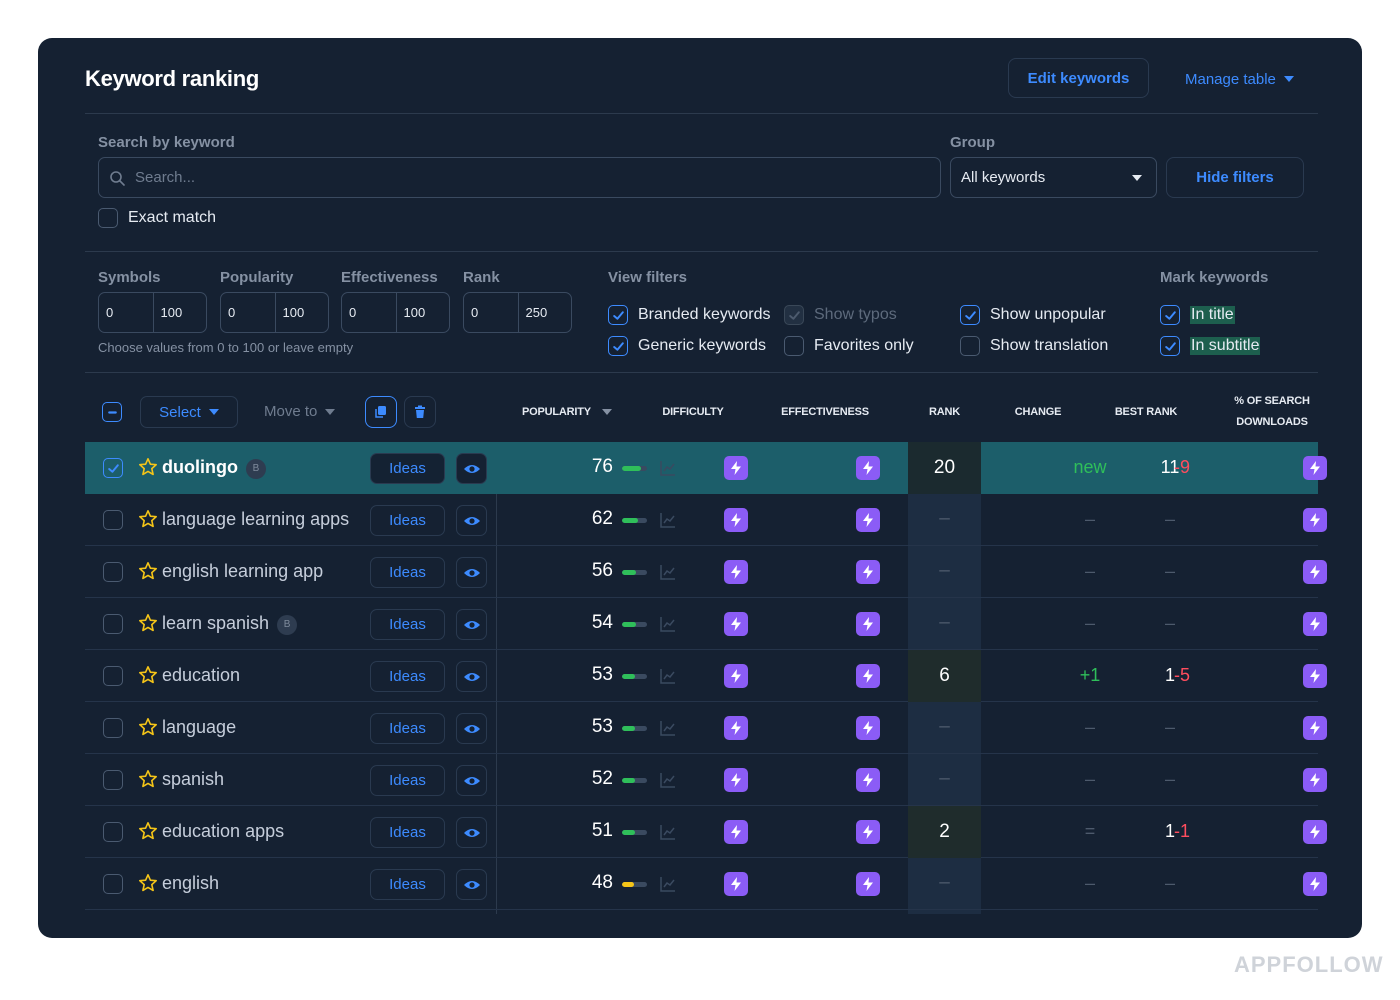 Image resolution: width=1400 pixels, height=1000 pixels. Describe the element at coordinates (544, 312) in the screenshot. I see `rank-max-input: 250` at that location.